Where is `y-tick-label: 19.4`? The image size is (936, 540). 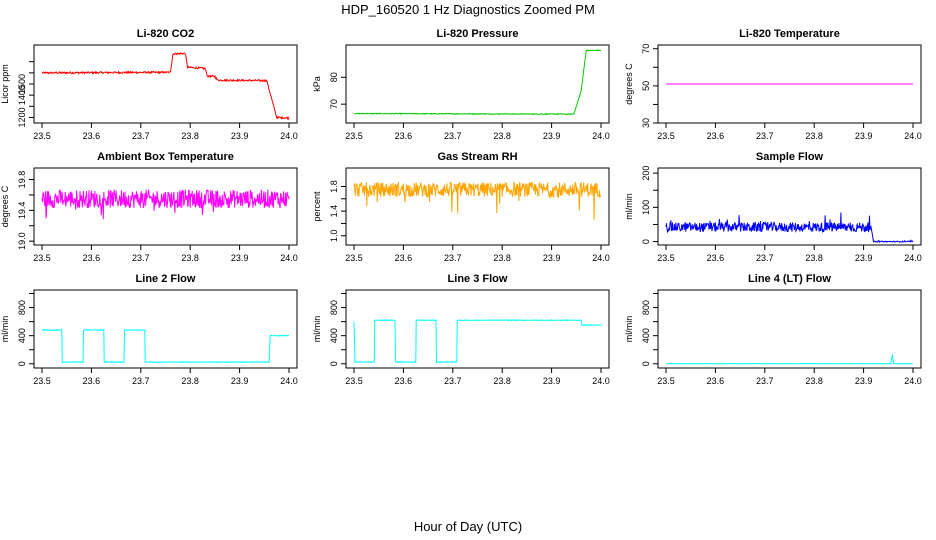 y-tick-label: 19.4 is located at coordinates (22, 211).